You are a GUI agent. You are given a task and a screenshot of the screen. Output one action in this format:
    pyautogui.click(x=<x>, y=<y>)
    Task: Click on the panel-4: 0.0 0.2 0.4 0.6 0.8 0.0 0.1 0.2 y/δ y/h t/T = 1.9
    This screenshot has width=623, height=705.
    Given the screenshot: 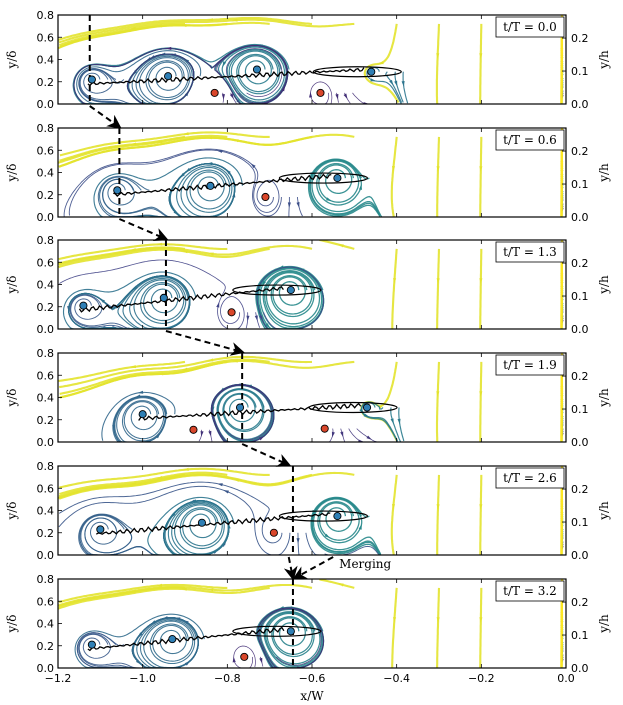 What is the action you would take?
    pyautogui.click(x=308, y=398)
    